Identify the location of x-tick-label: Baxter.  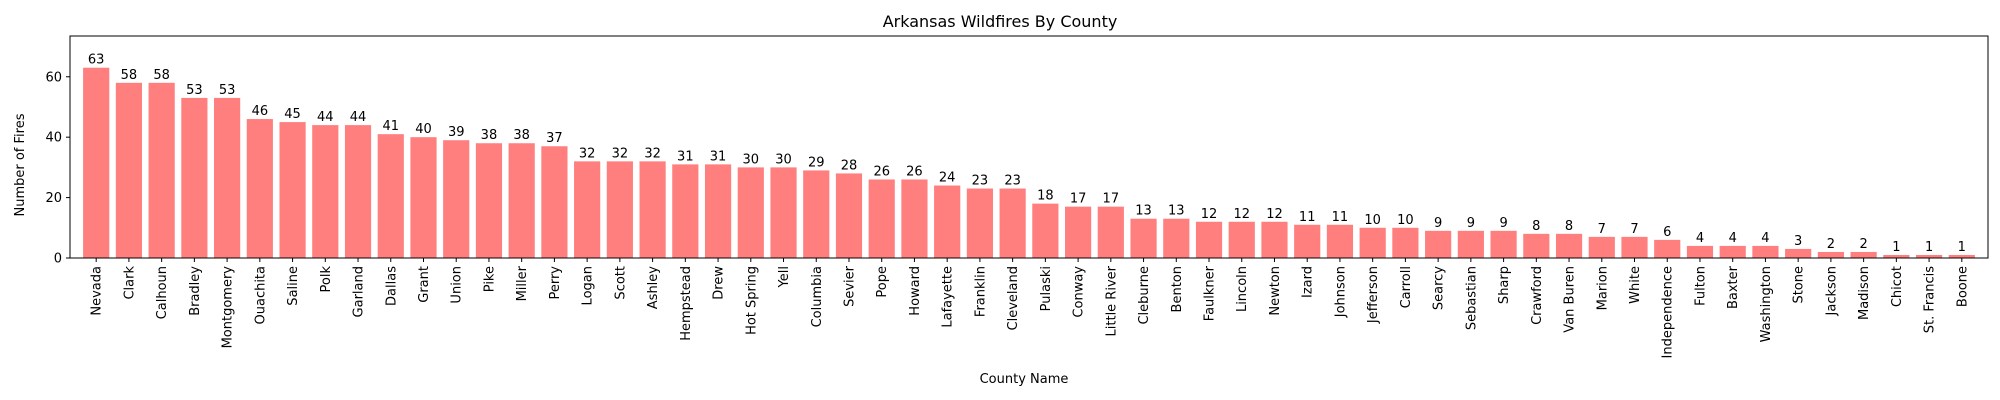
(1733, 287).